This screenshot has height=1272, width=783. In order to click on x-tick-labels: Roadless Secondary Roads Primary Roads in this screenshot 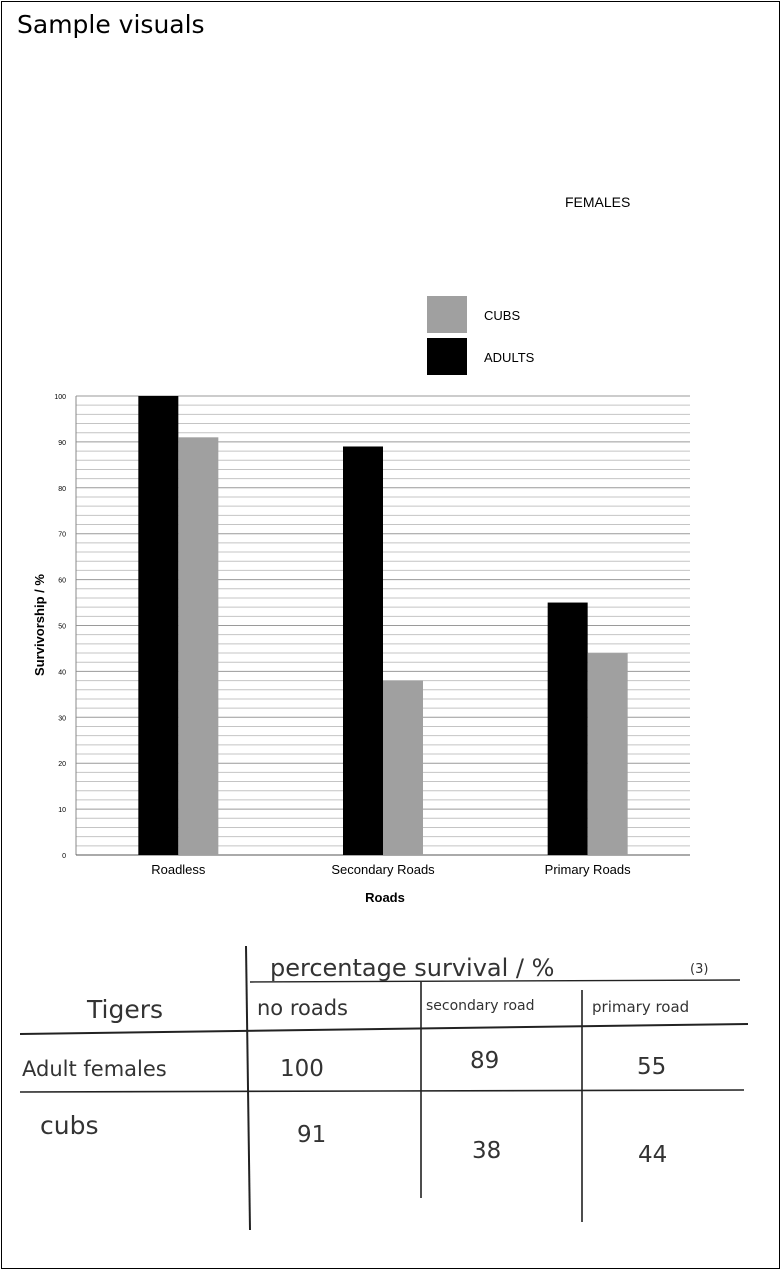, I will do `click(391, 869)`.